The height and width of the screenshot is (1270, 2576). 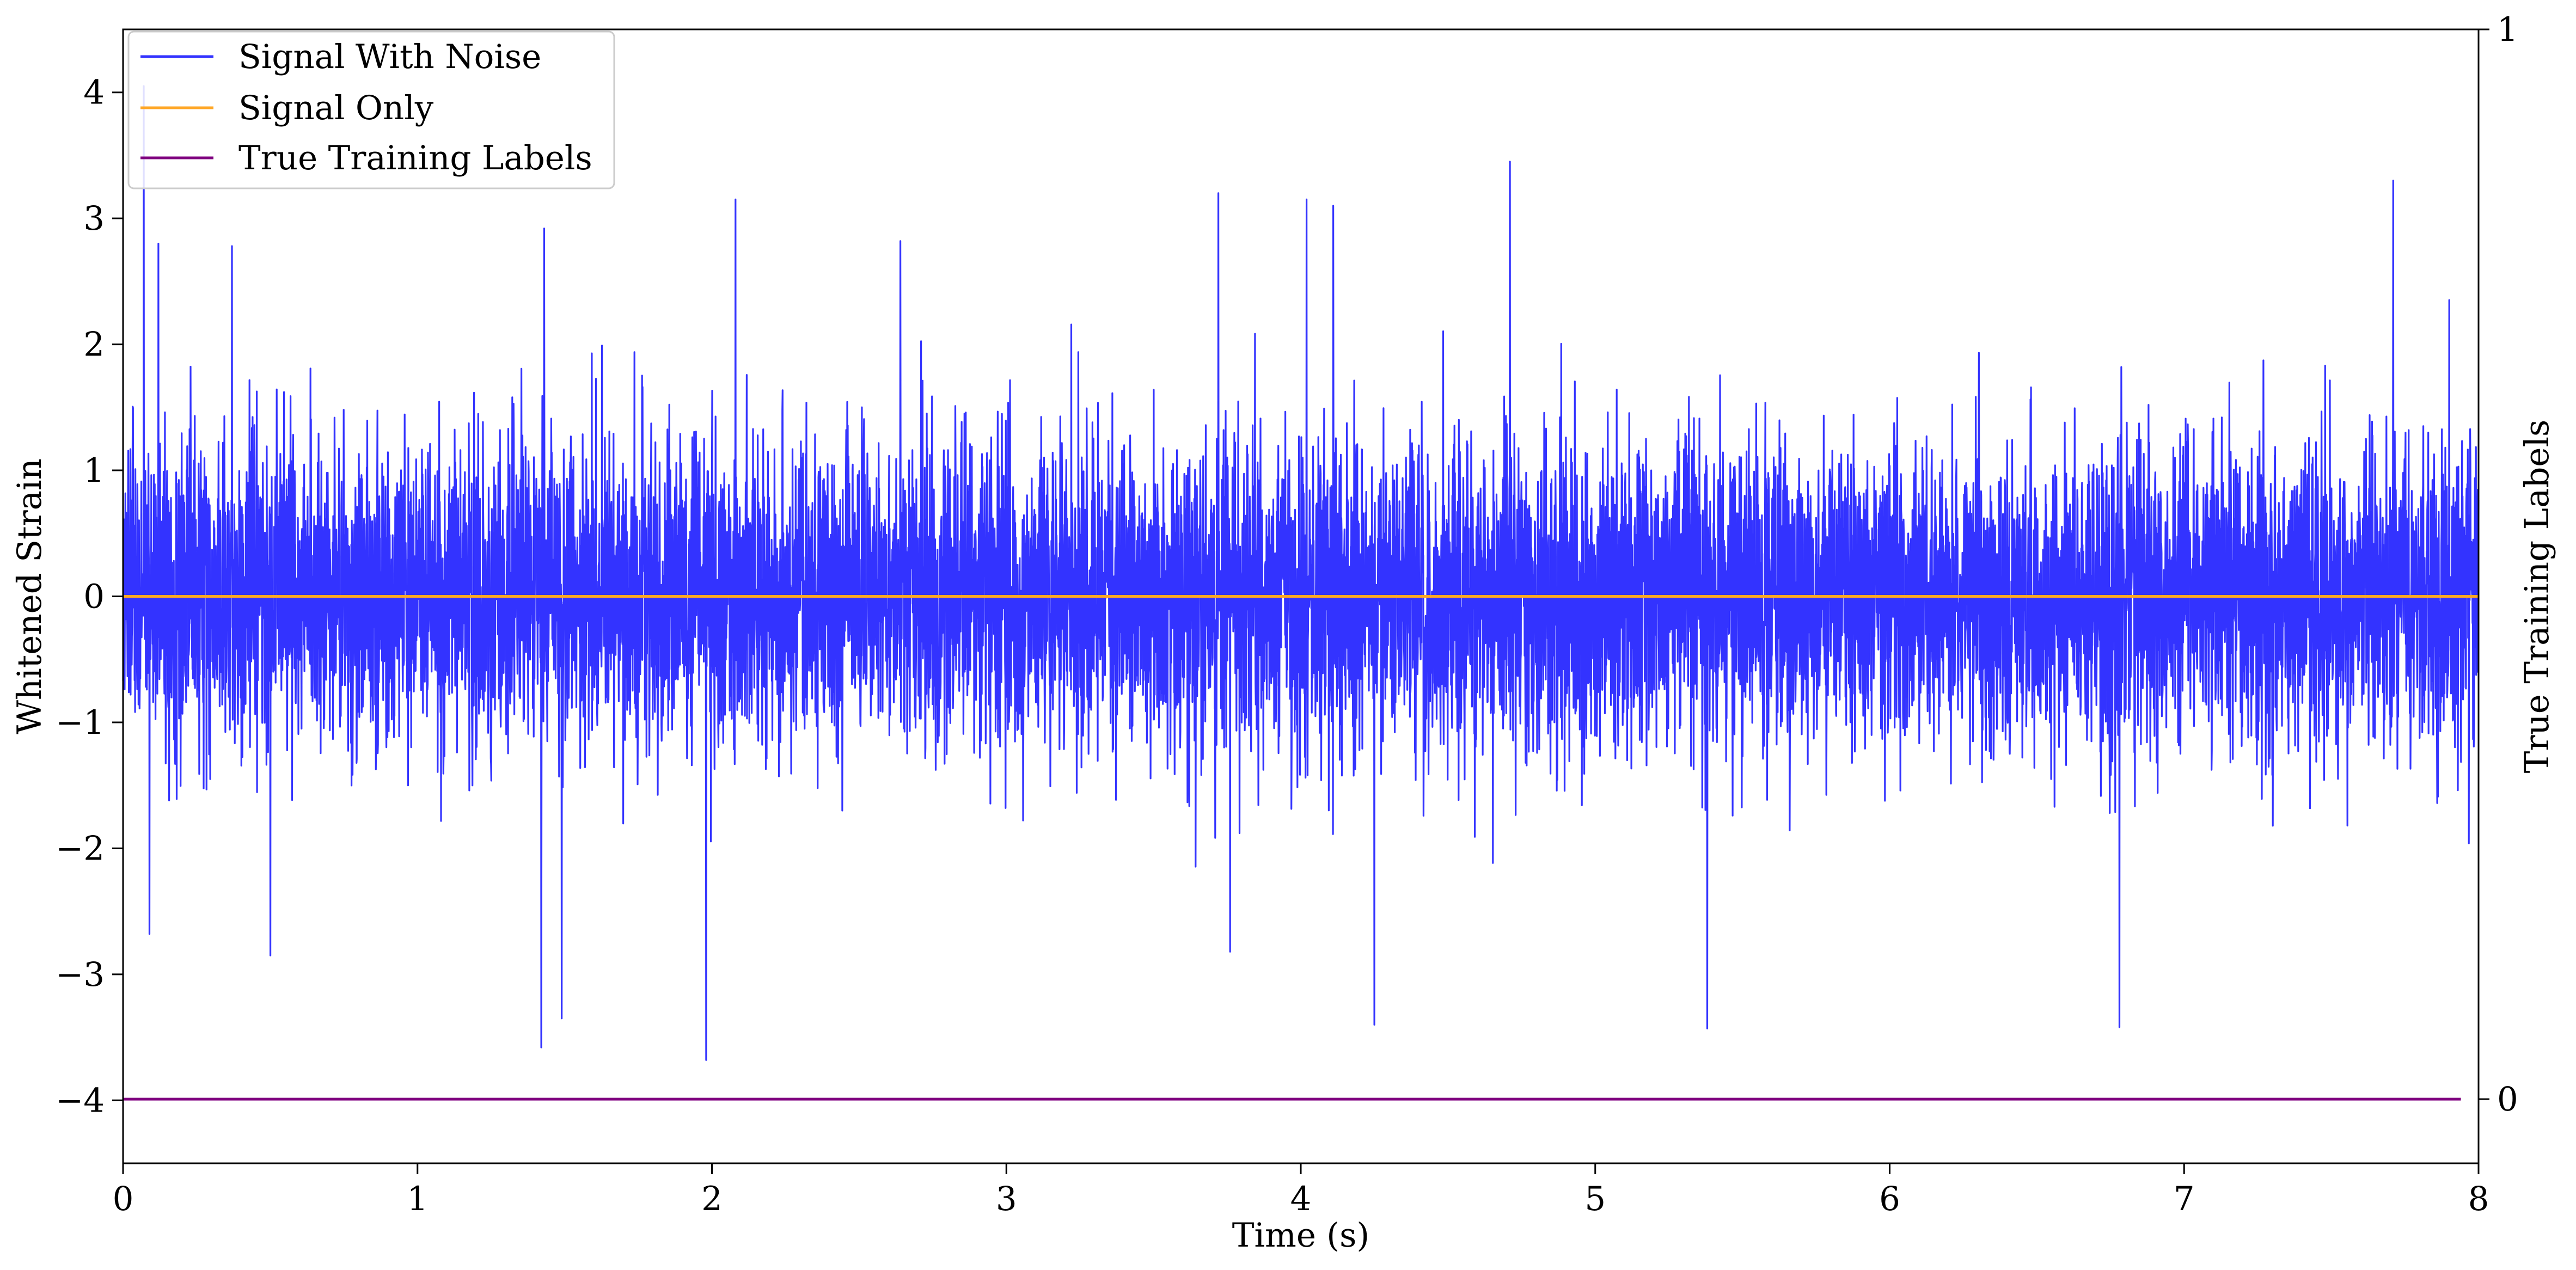 I want to click on x-tick-label: 4, so click(x=1301, y=1199).